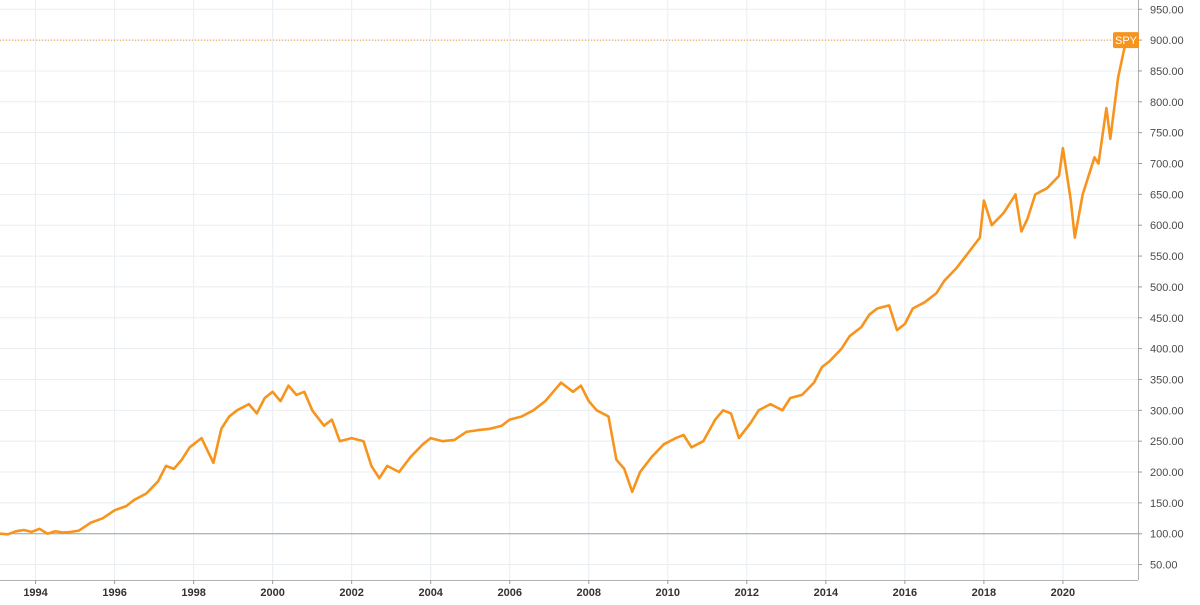  What do you see at coordinates (1167, 103) in the screenshot?
I see `y-tick-label: 800.00` at bounding box center [1167, 103].